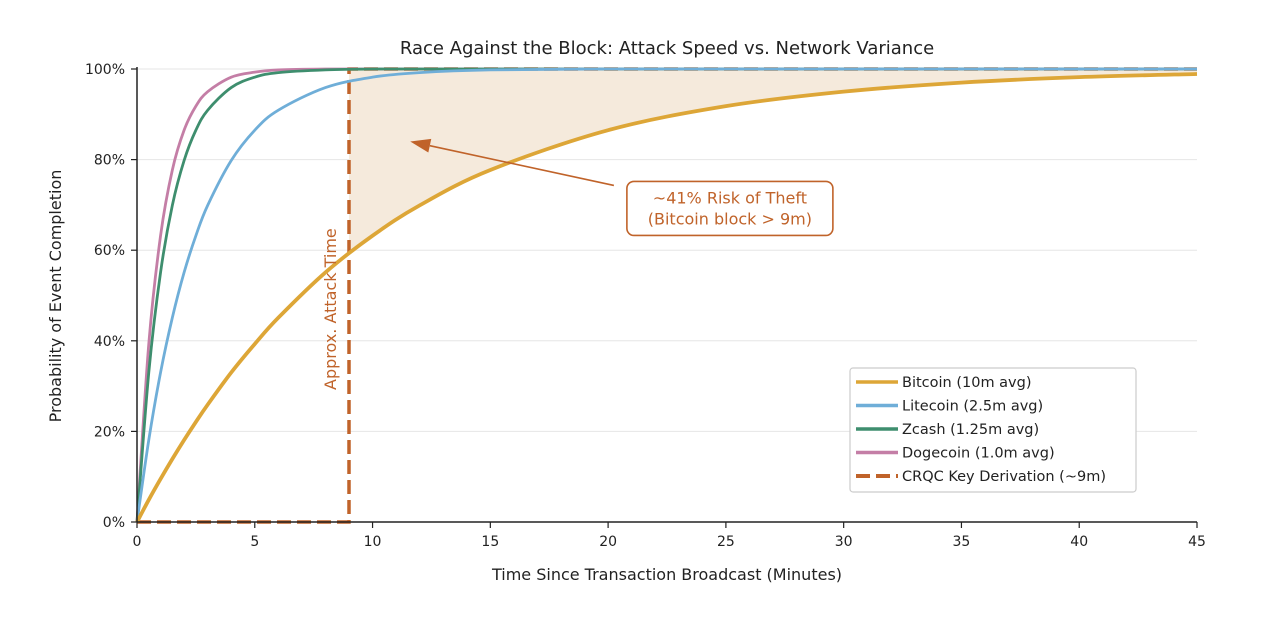 The height and width of the screenshot is (621, 1280). I want to click on legend-item: CRQC Key Derivation (~9m), so click(981, 477).